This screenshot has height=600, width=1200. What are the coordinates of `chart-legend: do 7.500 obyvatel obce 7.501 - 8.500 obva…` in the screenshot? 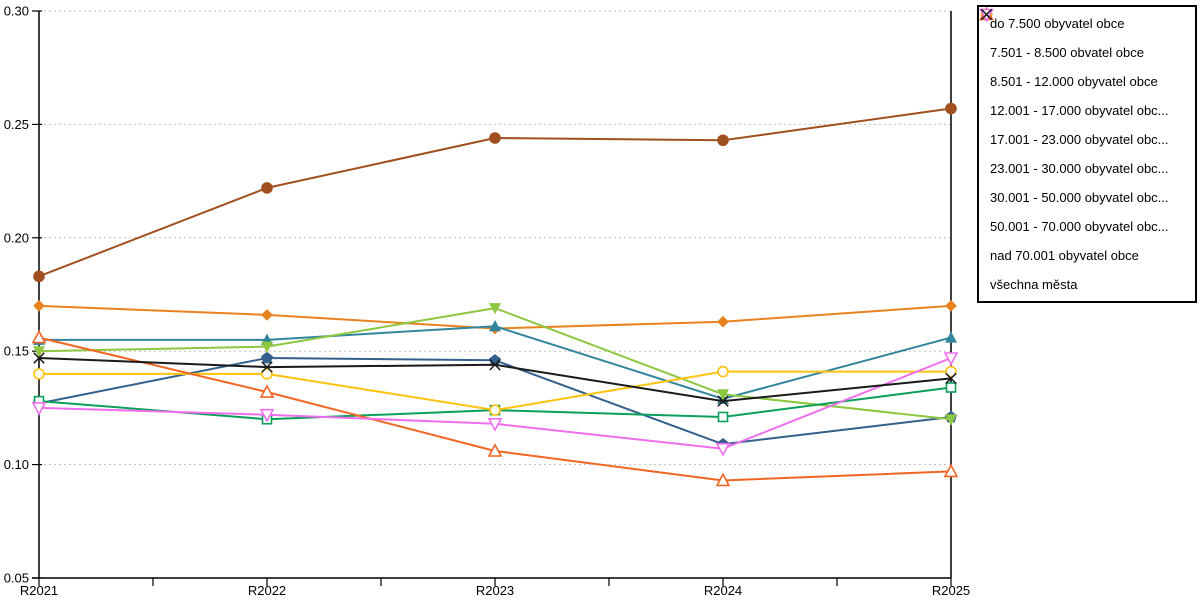 It's located at (1087, 154).